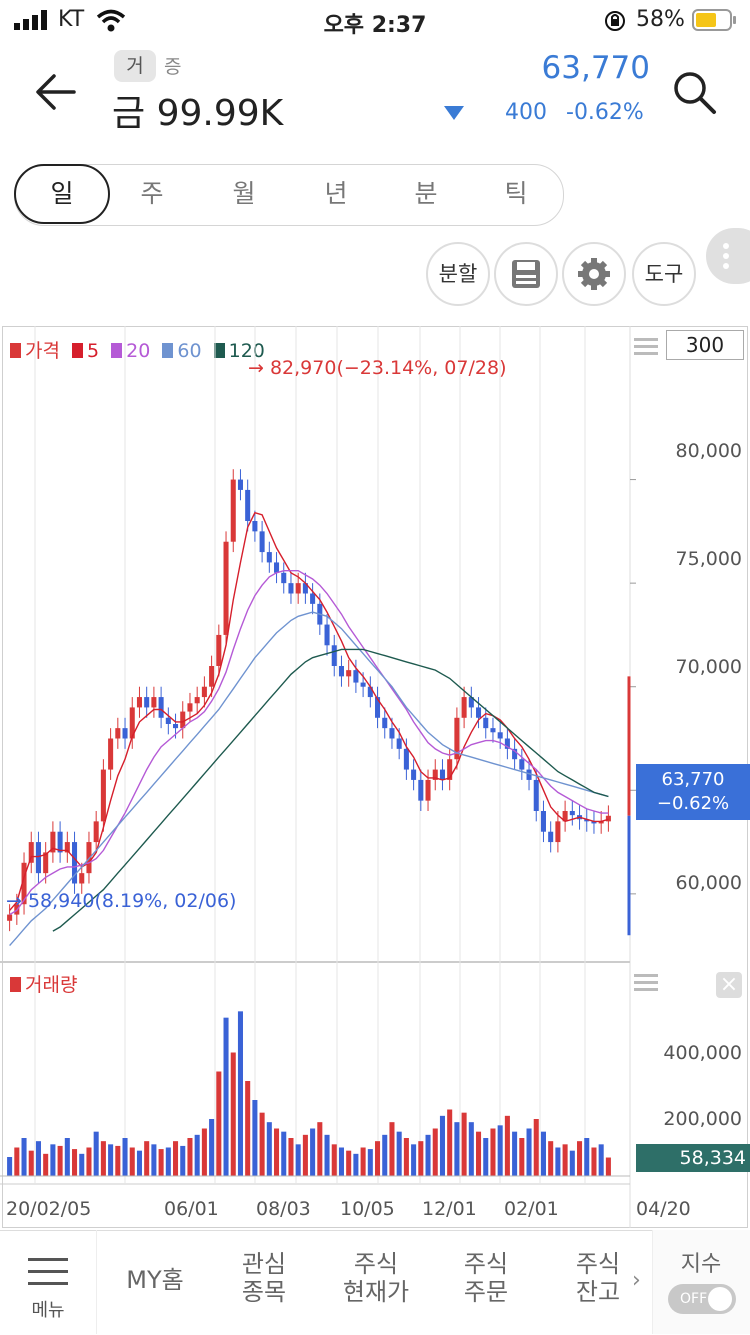 Image resolution: width=750 pixels, height=1335 pixels. Describe the element at coordinates (458, 274) in the screenshot. I see `split-button: 분할` at that location.